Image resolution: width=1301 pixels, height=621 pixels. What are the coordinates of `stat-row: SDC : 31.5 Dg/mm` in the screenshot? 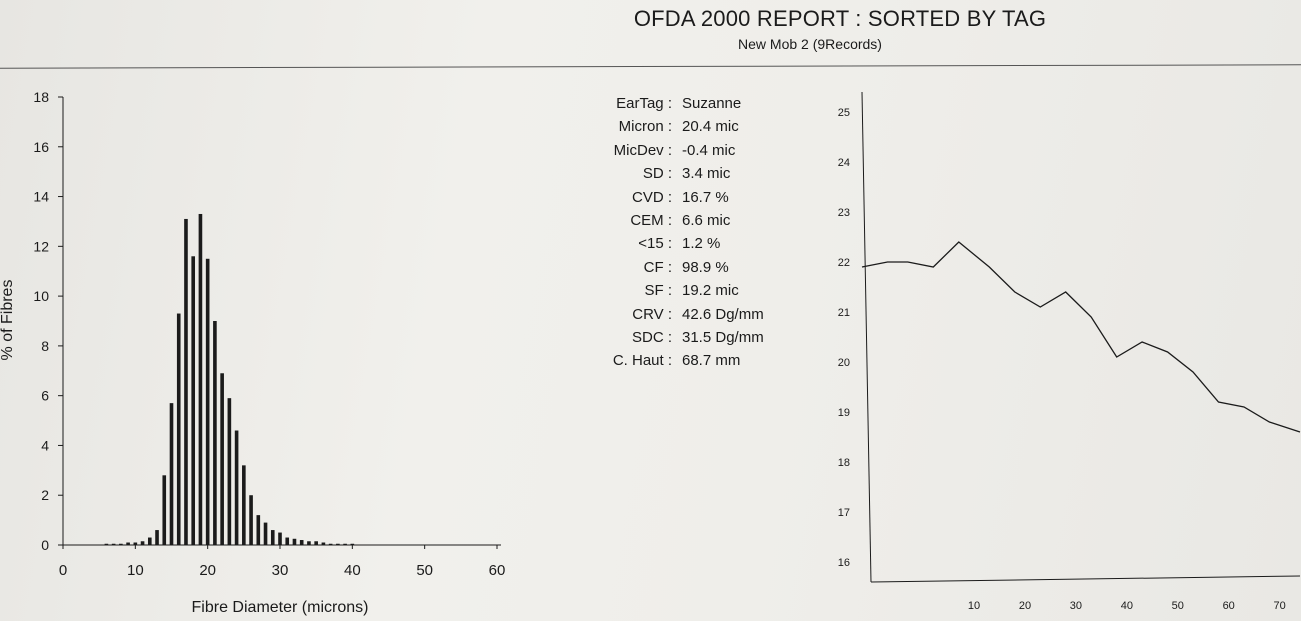 It's located at (690, 337).